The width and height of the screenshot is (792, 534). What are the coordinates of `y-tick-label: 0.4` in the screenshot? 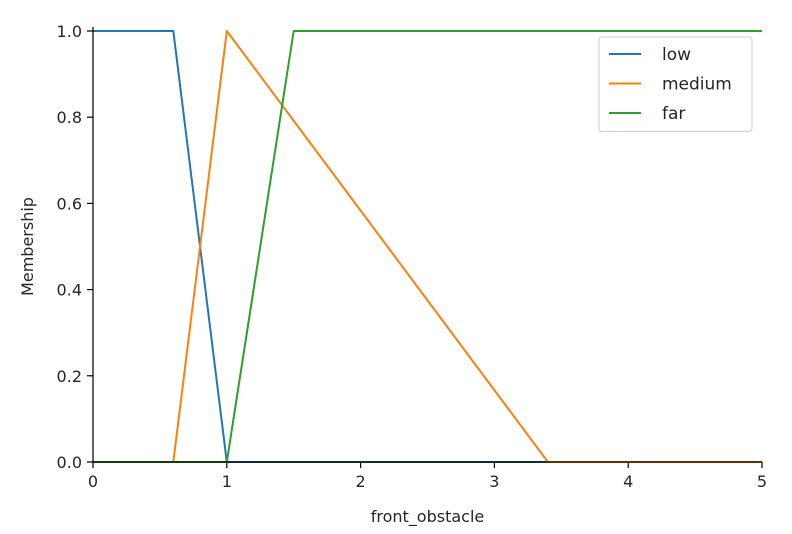 It's located at (69, 290).